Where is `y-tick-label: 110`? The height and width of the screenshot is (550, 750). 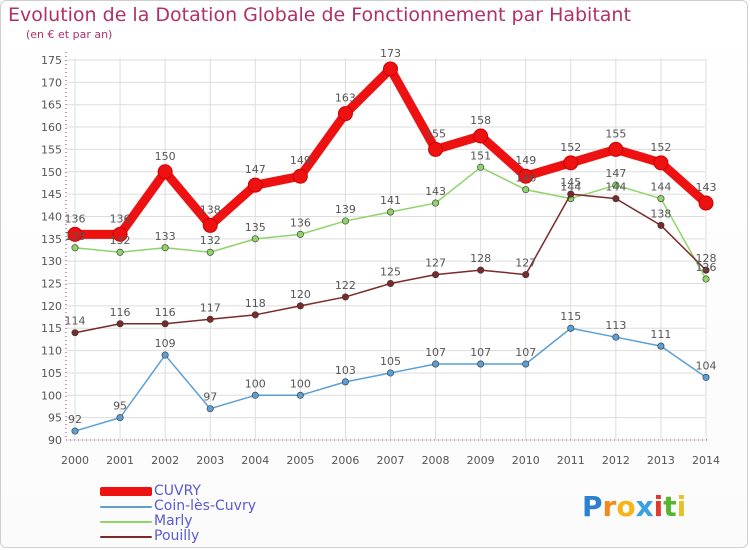
y-tick-label: 110 is located at coordinates (51, 351).